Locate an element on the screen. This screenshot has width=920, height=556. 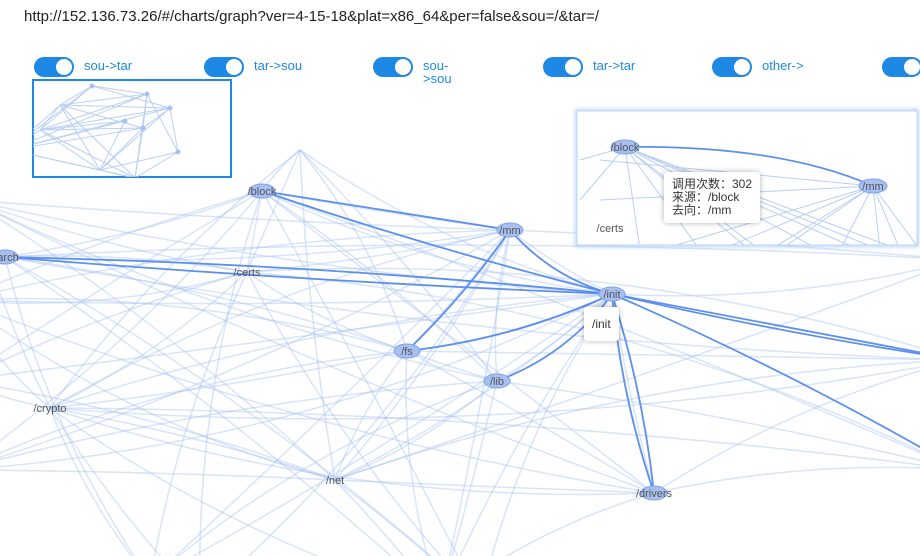
tooltip-line: 来源：/block is located at coordinates (706, 197).